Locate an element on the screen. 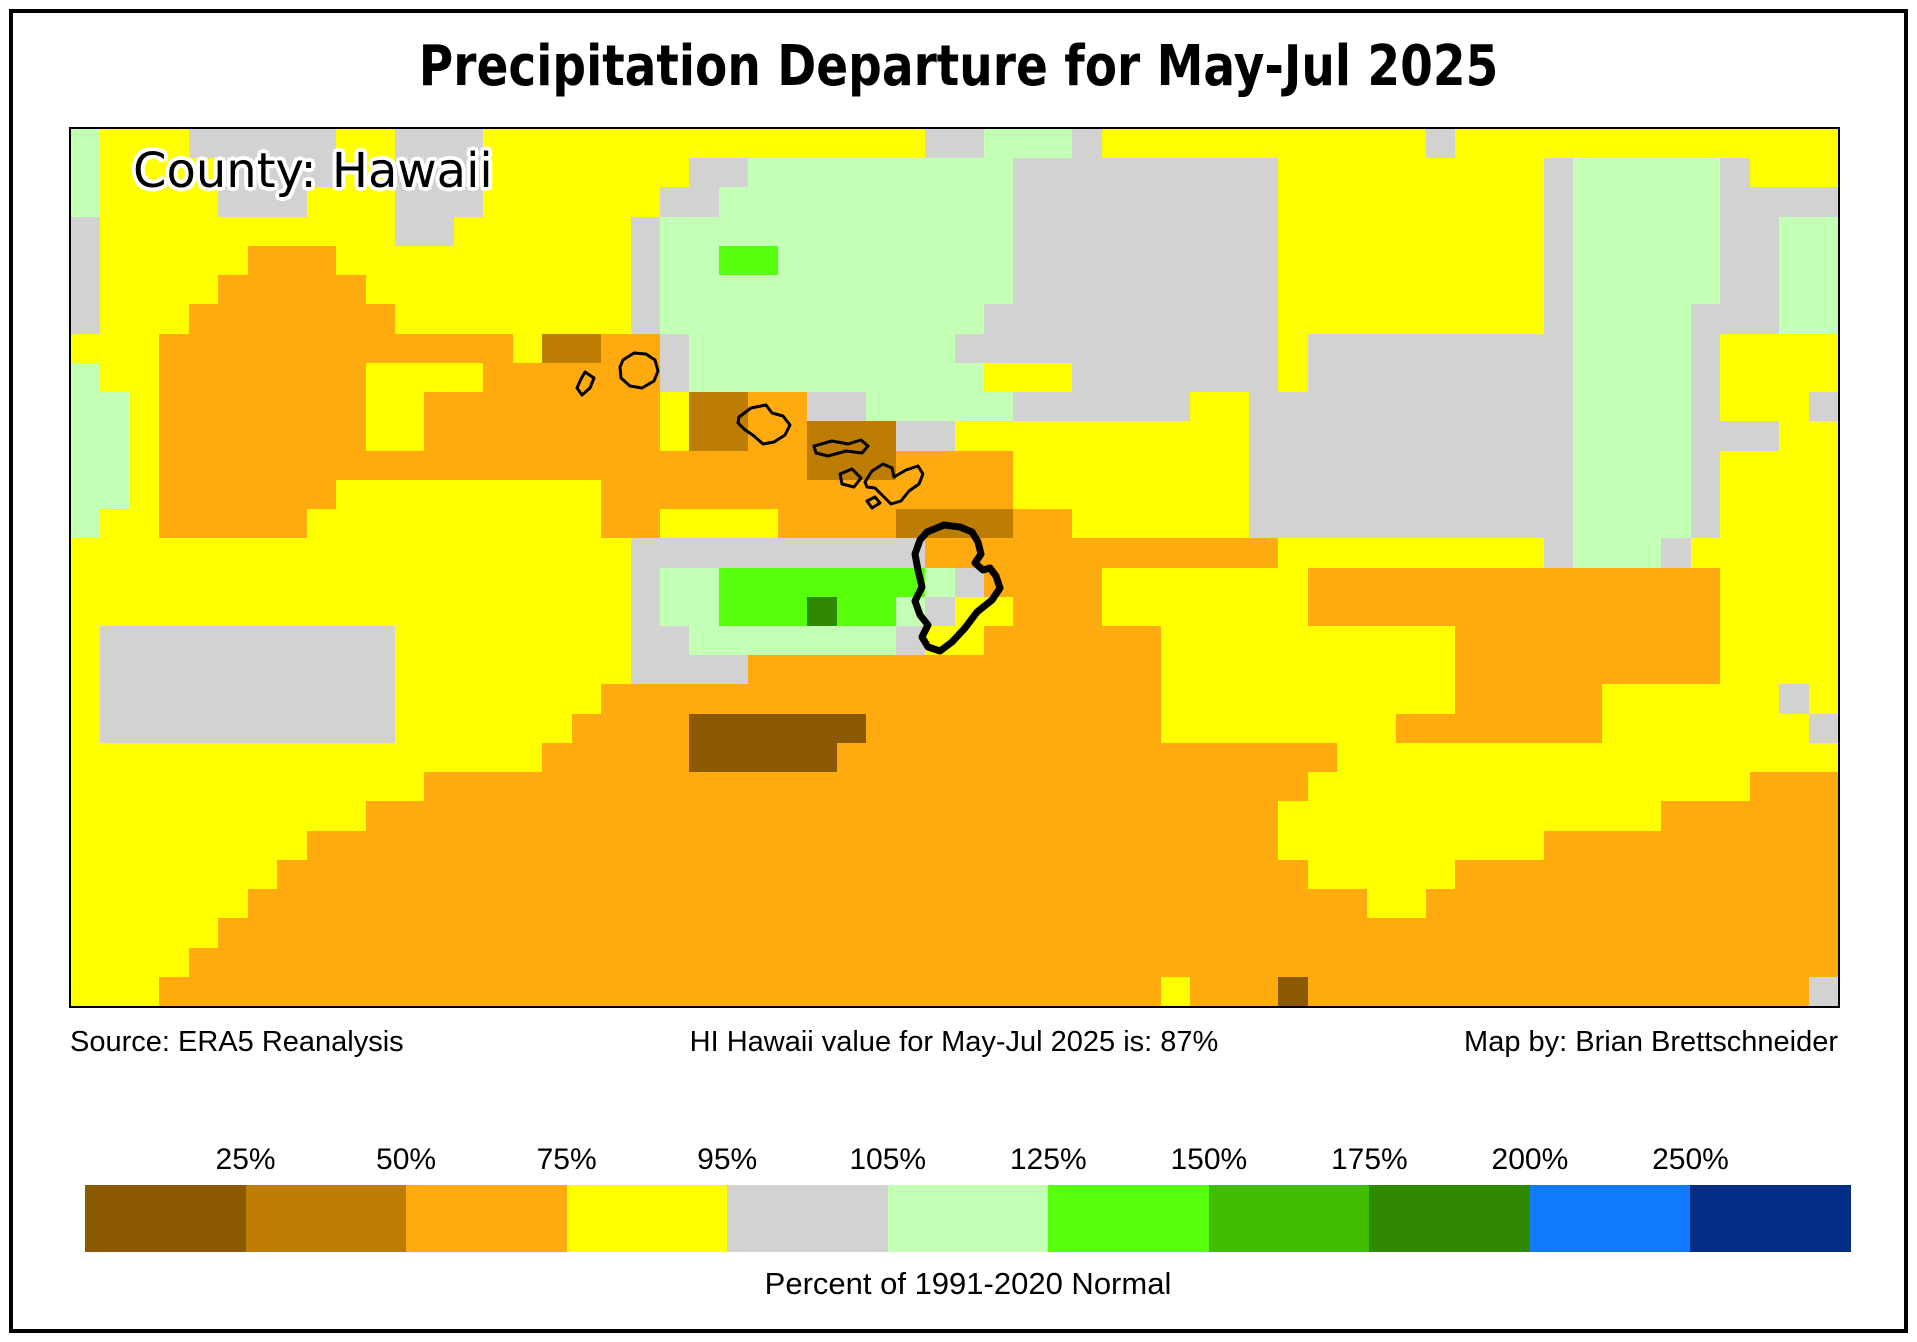 The image size is (1917, 1342). lanai-outline is located at coordinates (850, 478).